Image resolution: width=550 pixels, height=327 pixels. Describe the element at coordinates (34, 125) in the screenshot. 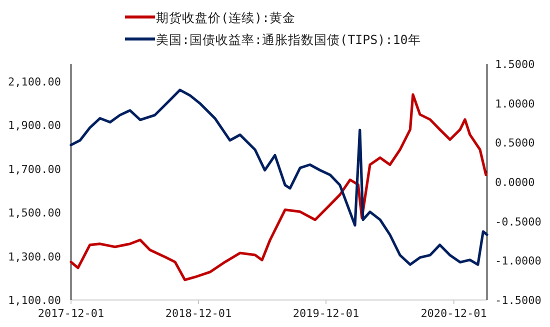

I see `y-tick-label: 1,900.00` at that location.